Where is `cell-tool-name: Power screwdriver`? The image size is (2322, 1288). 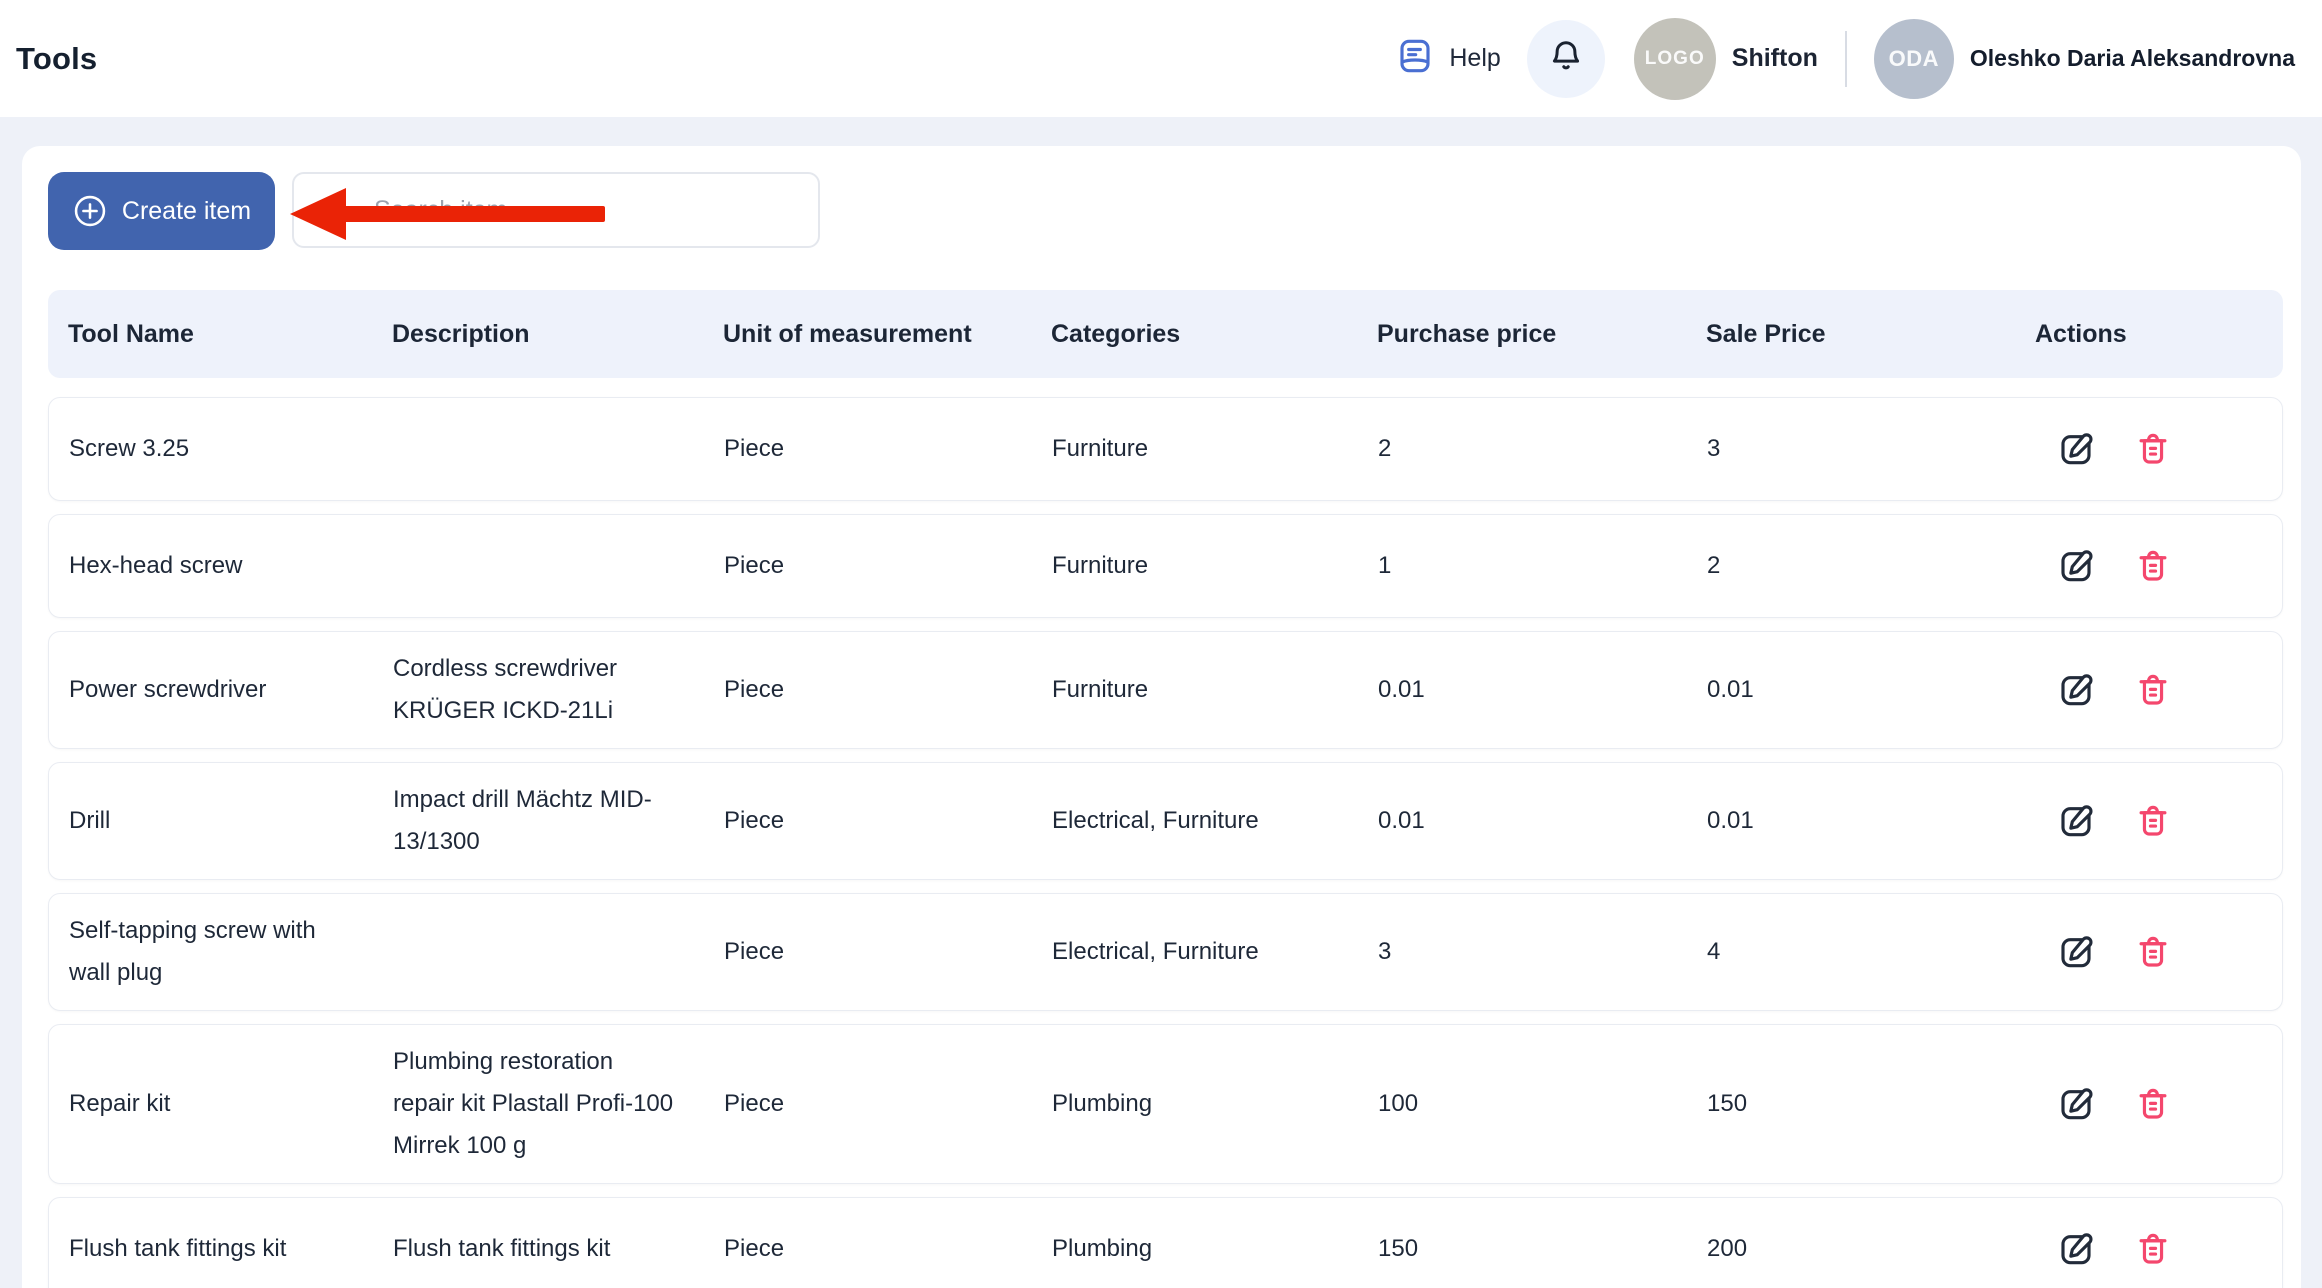 cell-tool-name: Power screwdriver is located at coordinates (168, 689).